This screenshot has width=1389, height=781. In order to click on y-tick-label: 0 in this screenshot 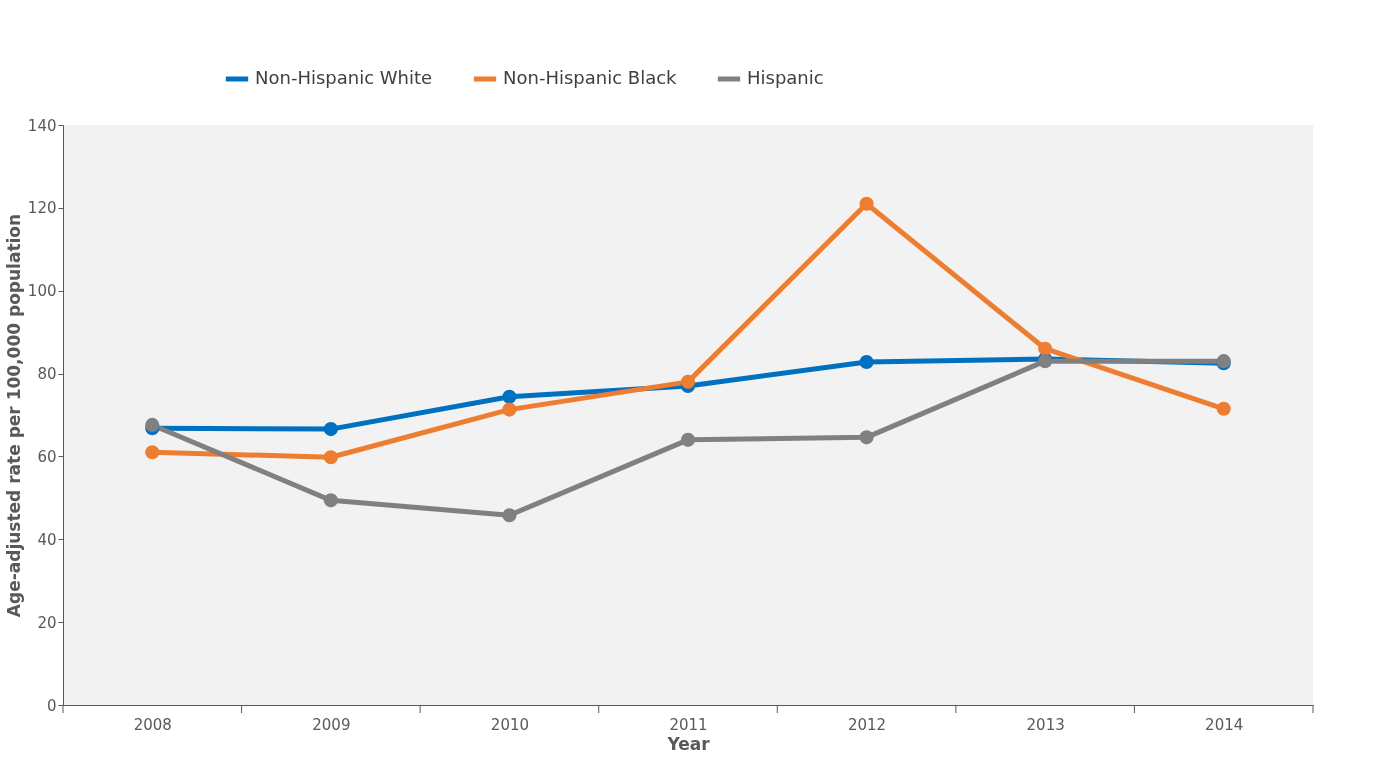, I will do `click(51, 705)`.